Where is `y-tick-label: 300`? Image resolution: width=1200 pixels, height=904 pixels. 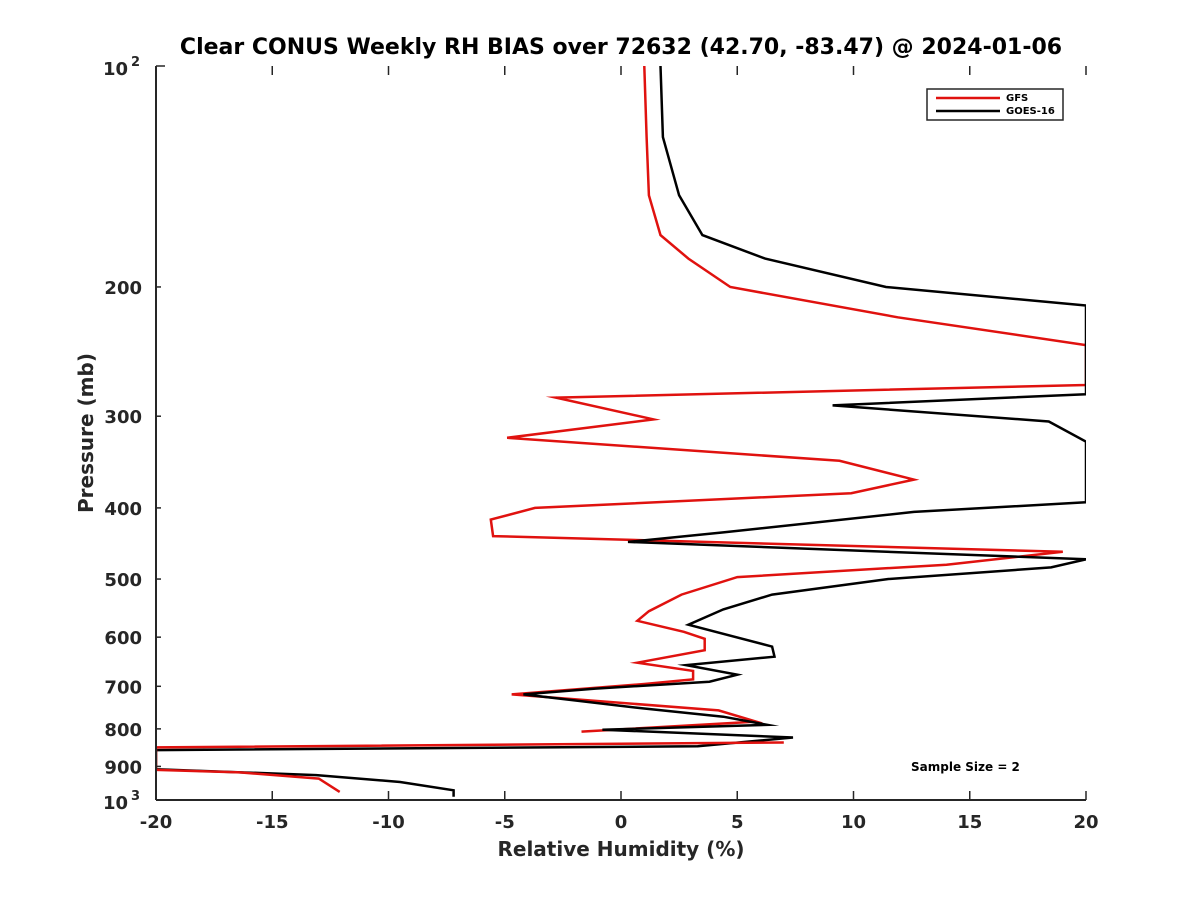 y-tick-label: 300 is located at coordinates (123, 417).